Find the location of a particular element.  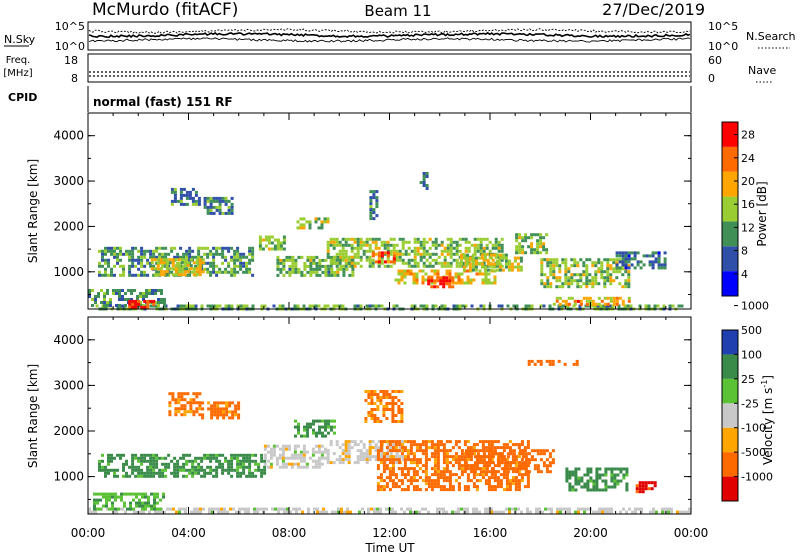

beam-title: Beam 11 is located at coordinates (397, 11).